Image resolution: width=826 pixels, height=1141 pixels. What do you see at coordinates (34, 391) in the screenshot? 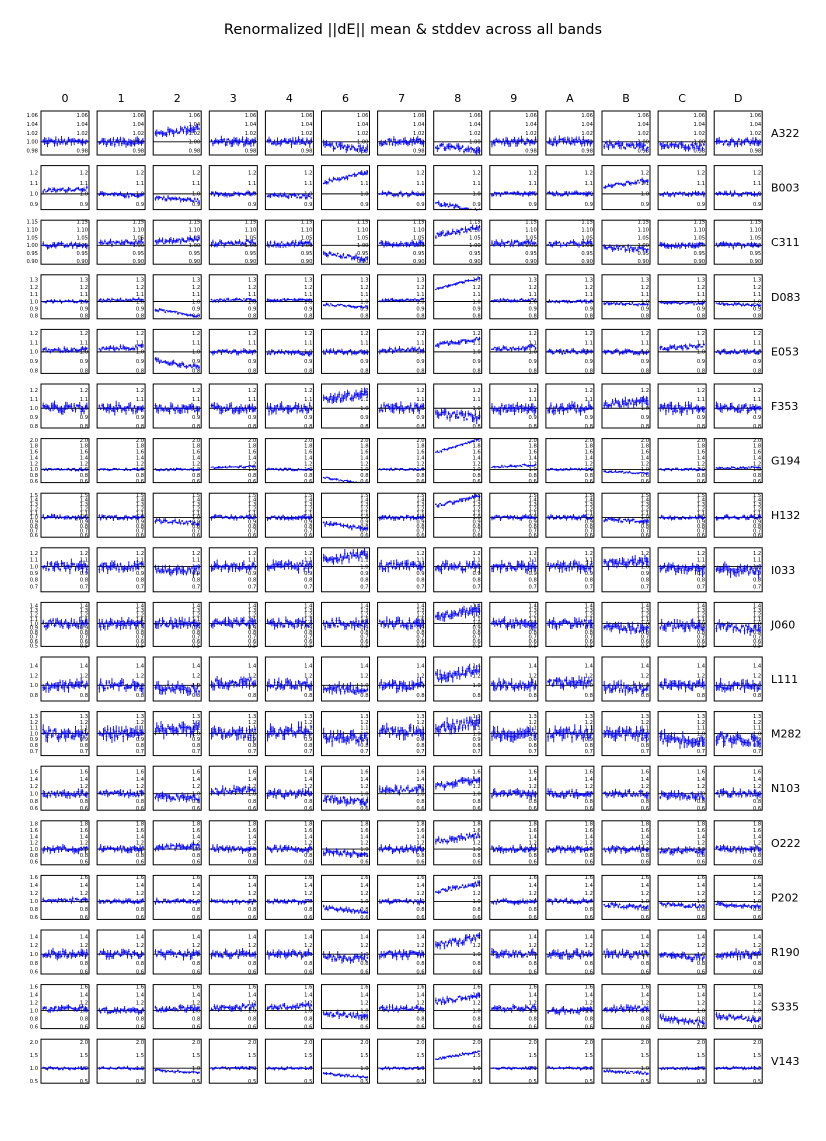
I see `y-tick-label: 1.2` at bounding box center [34, 391].